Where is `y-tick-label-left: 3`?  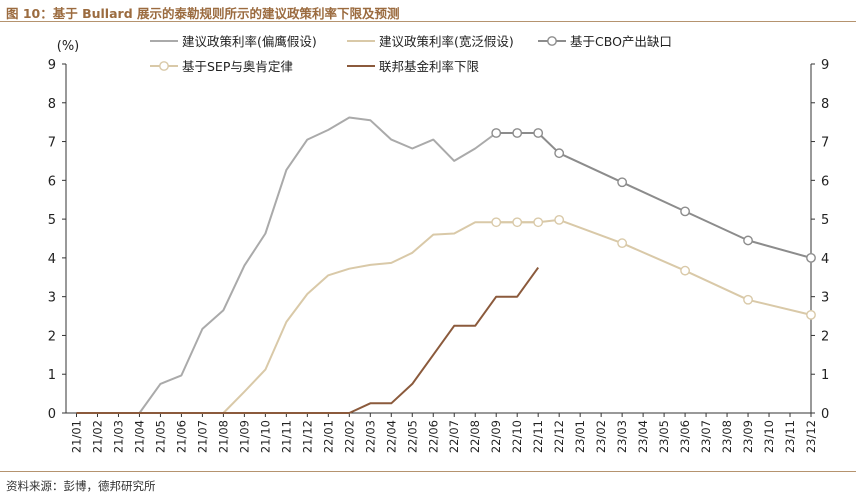 y-tick-label-left: 3 is located at coordinates (52, 298).